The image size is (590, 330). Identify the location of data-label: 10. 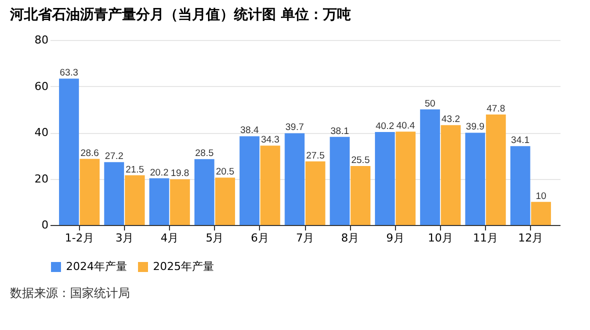
(541, 196).